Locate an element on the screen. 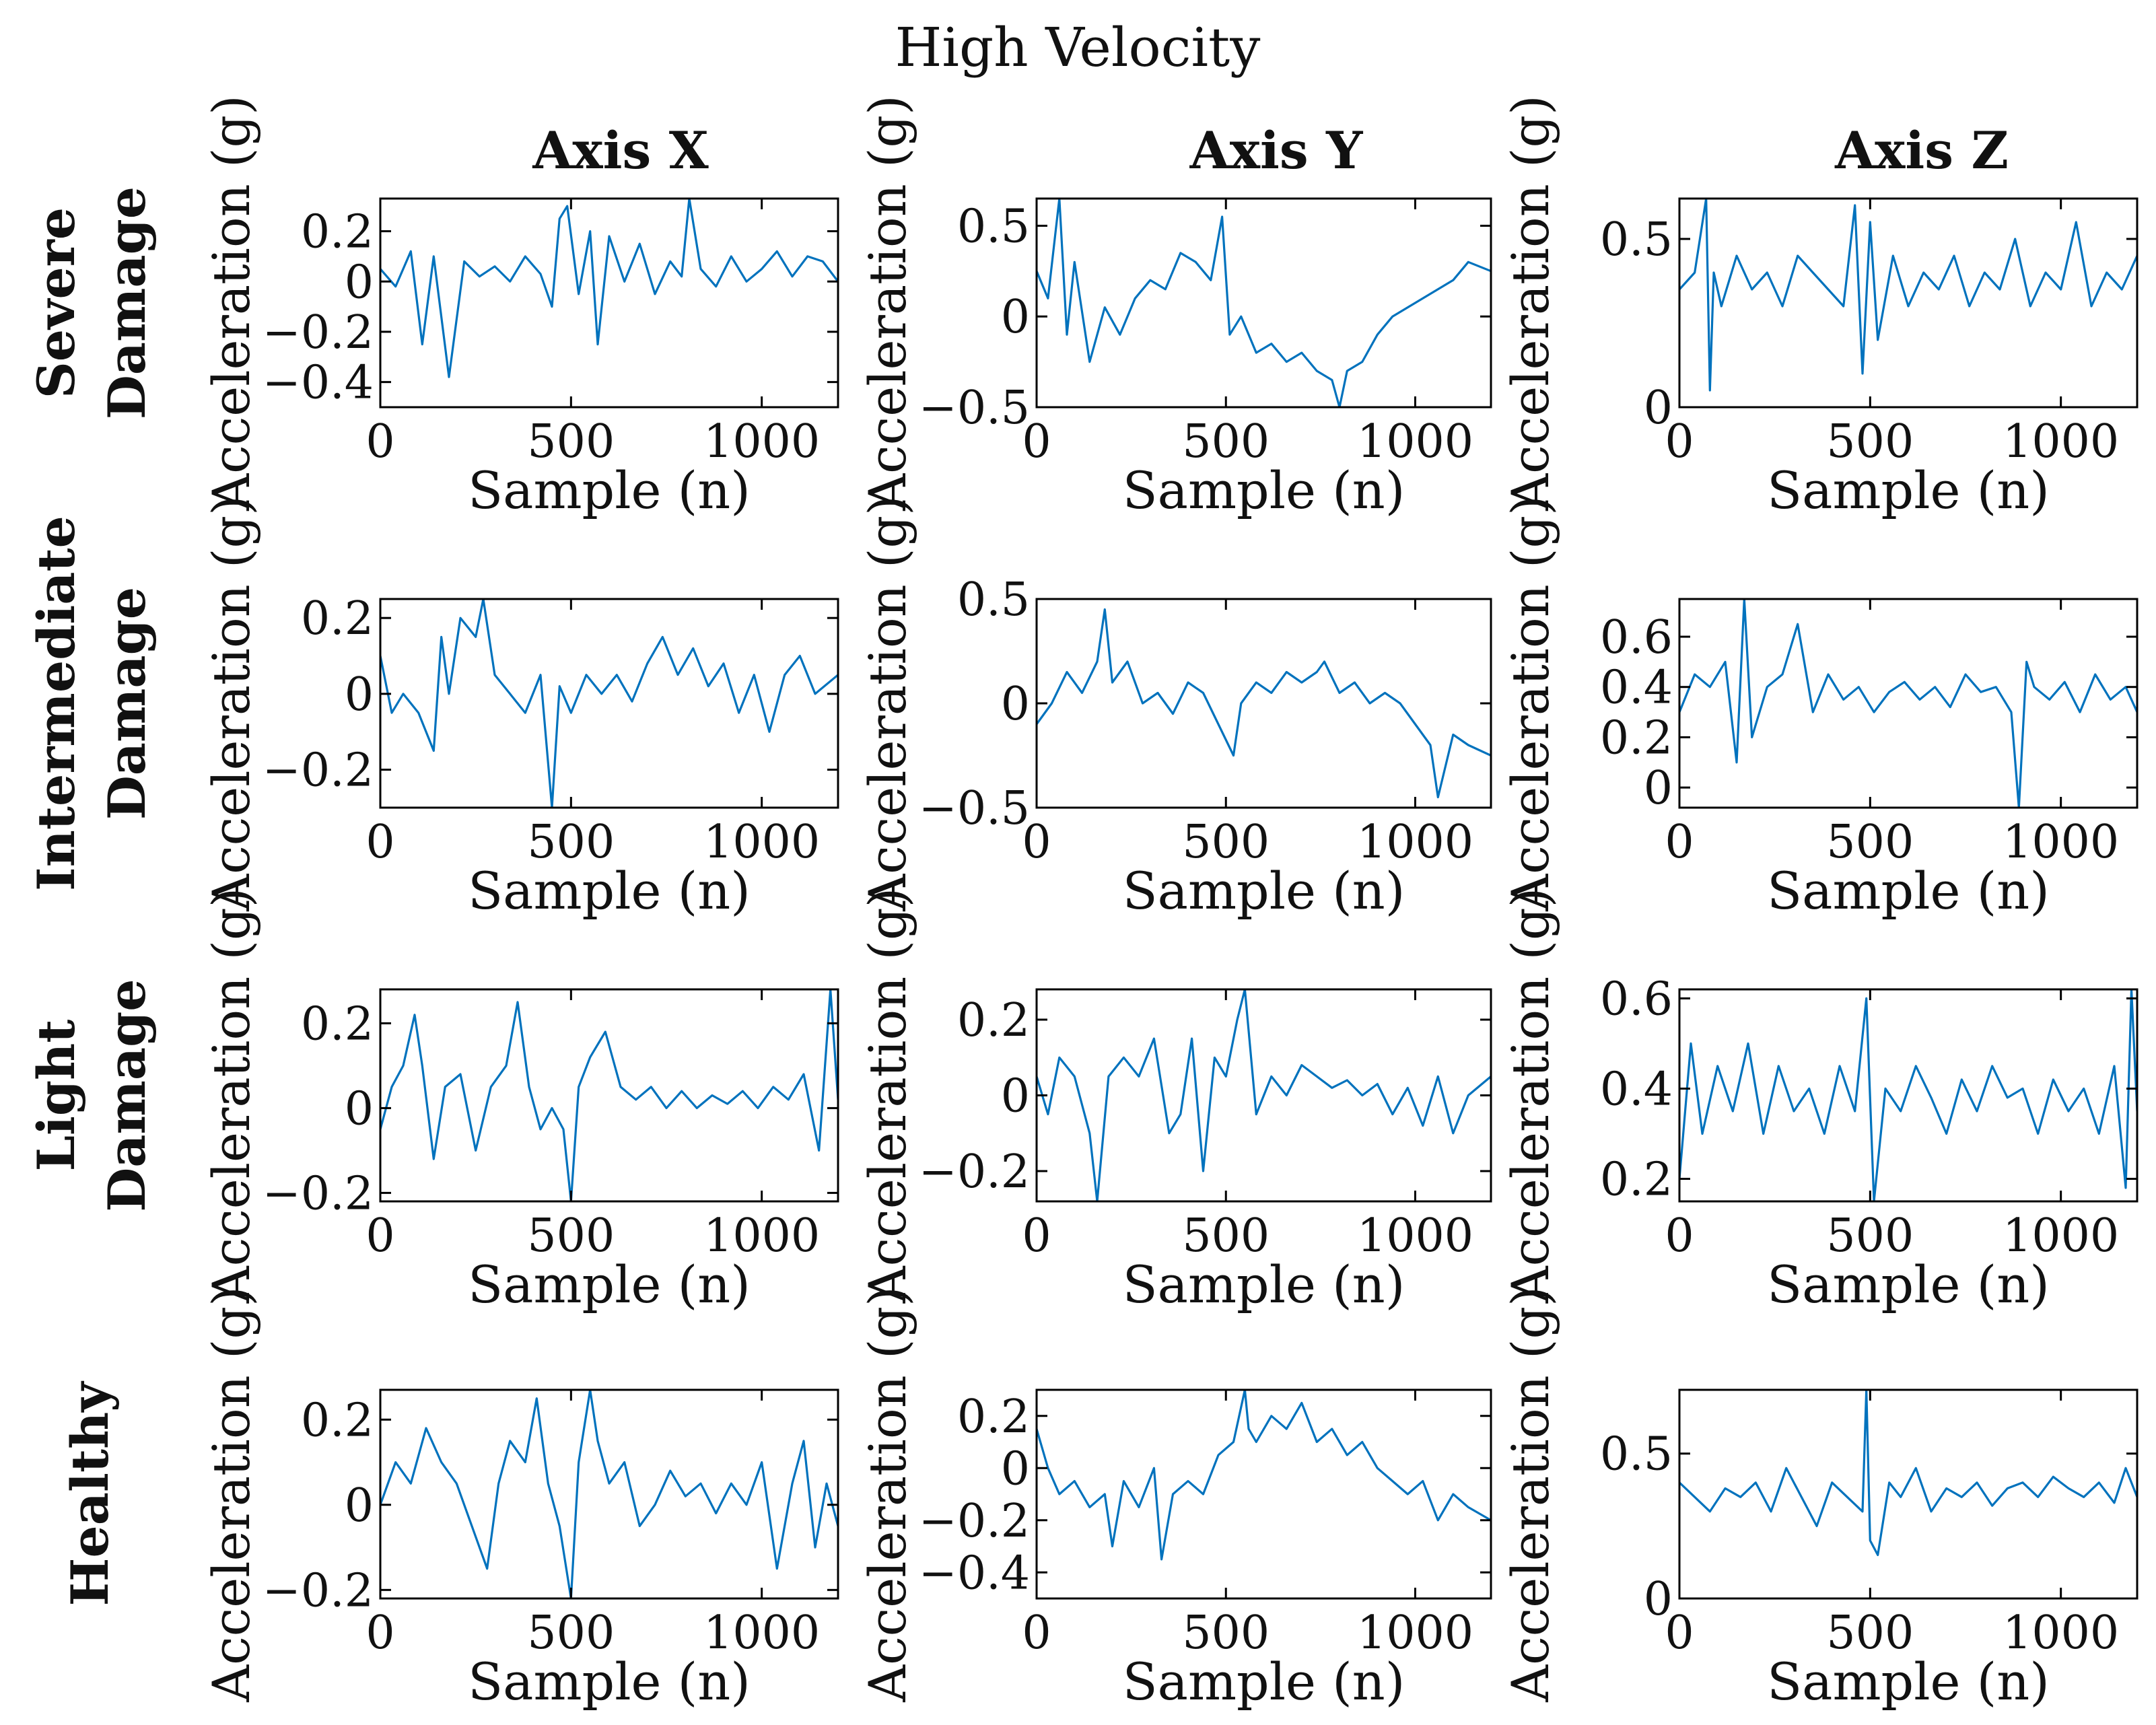  column-title-axis-y: Axis Y is located at coordinates (1276, 150).